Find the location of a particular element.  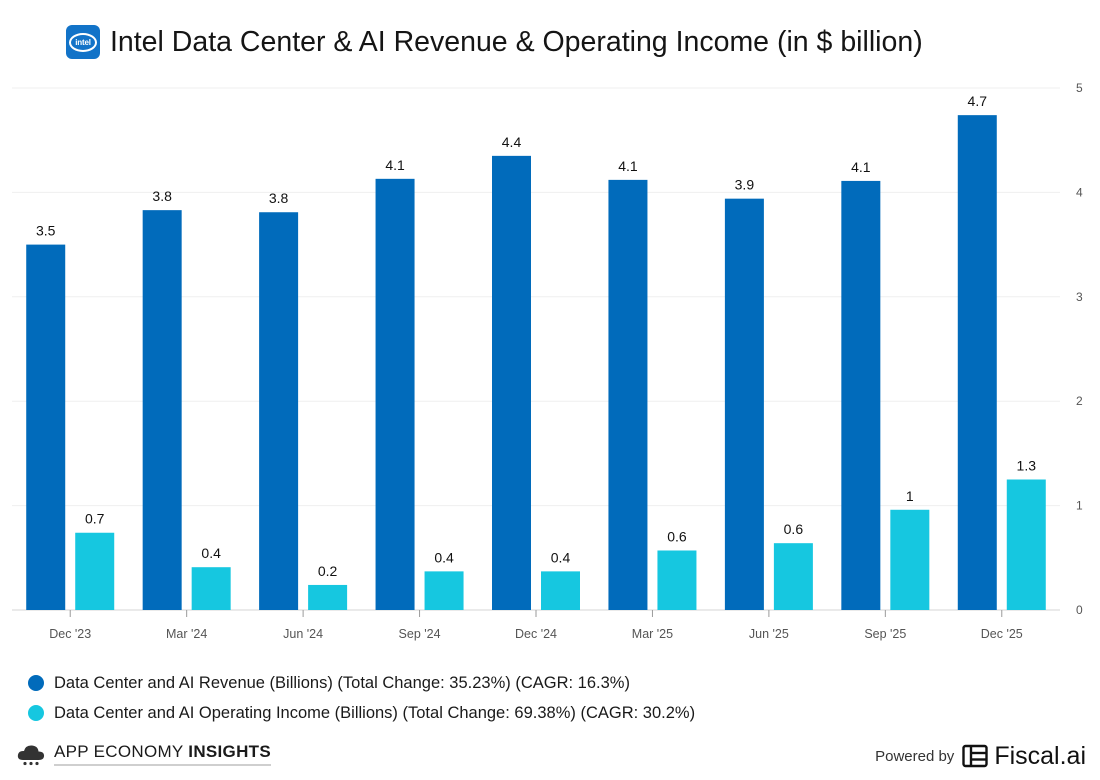

brand-name-regular: APP ECONOMY is located at coordinates (121, 751).